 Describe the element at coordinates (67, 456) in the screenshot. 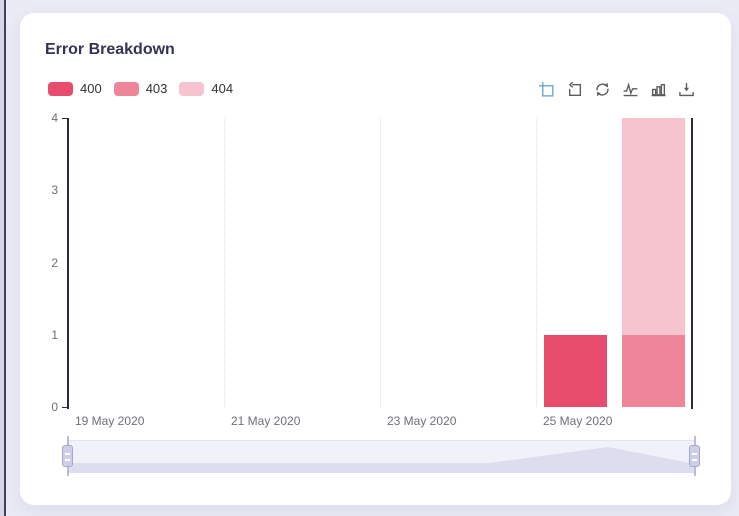

I see `datazoom-left-handle` at that location.